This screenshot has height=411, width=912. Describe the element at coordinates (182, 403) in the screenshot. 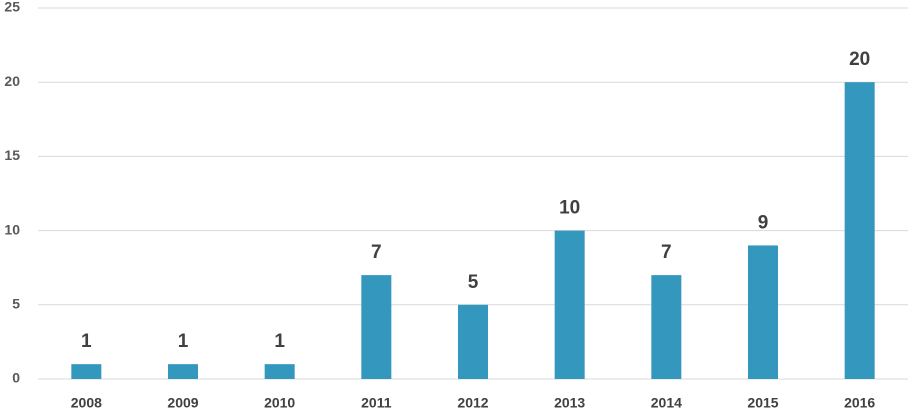

I see `x-tick-label: 2009` at that location.